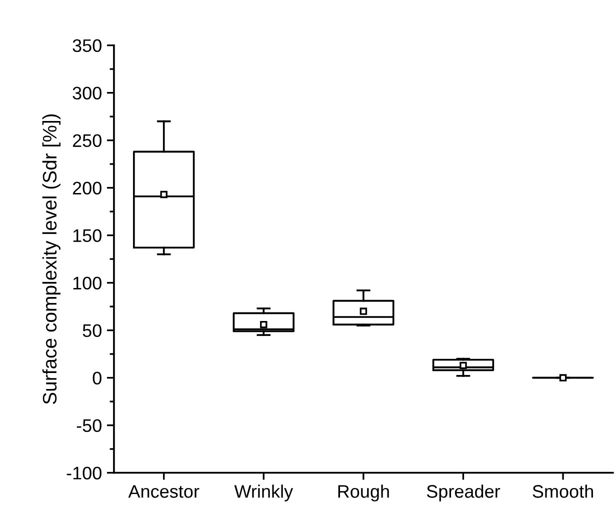 The image size is (616, 515). Describe the element at coordinates (97, 378) in the screenshot. I see `y-tick-label: 0` at that location.